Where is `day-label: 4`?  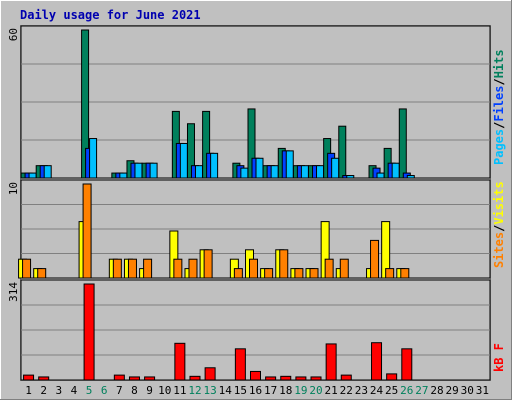
day-label: 4 is located at coordinates (74, 390).